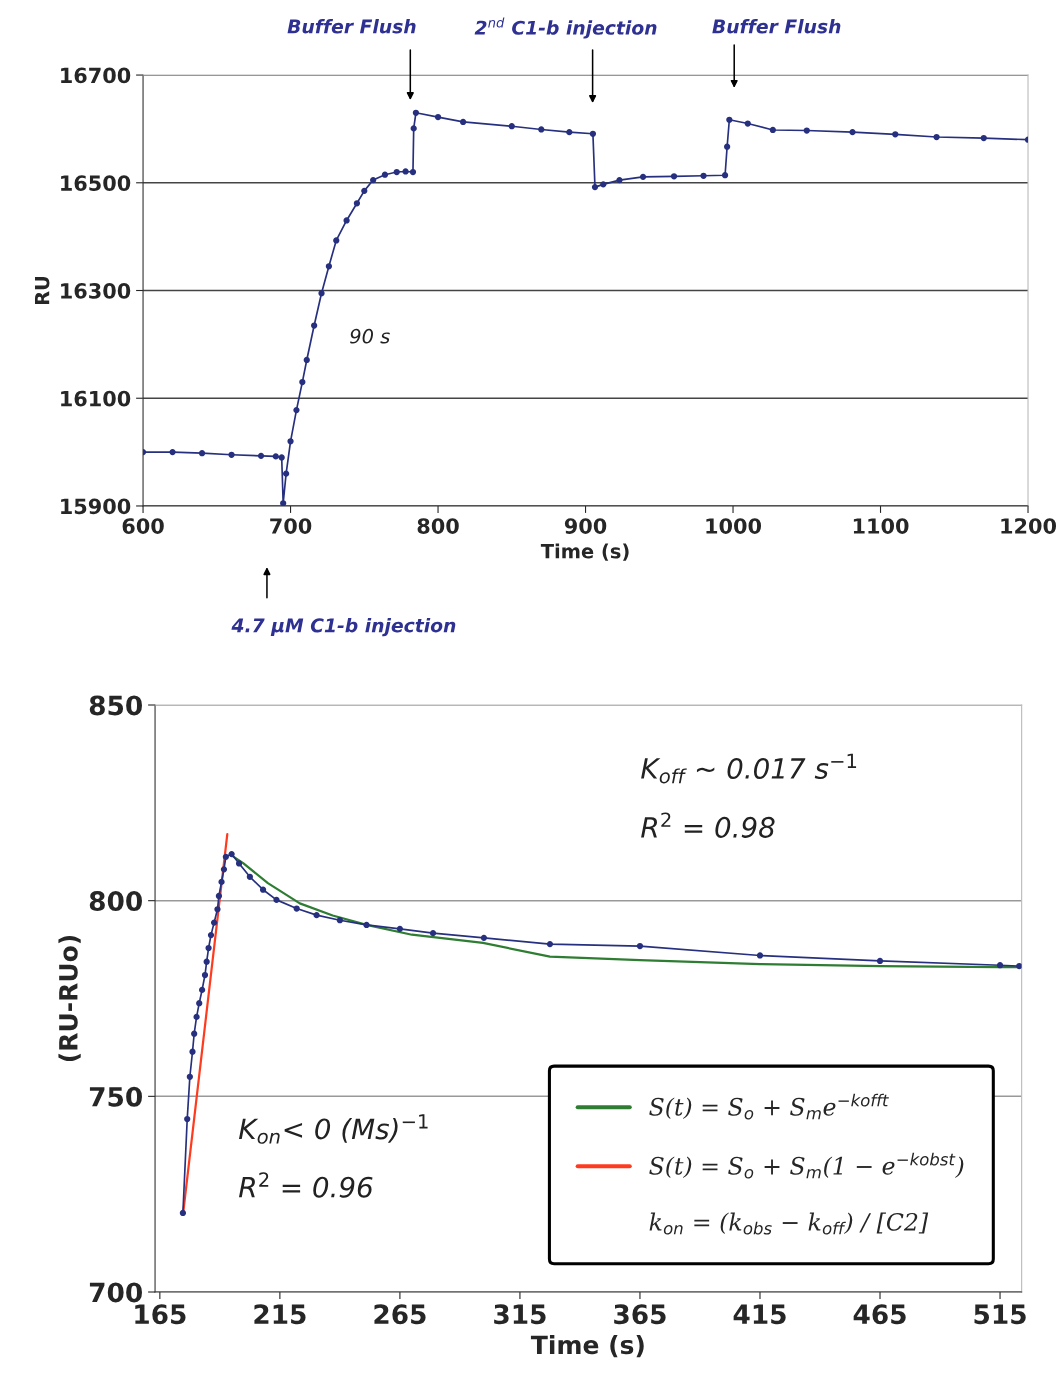 This screenshot has width=1062, height=1390. Describe the element at coordinates (42, 290) in the screenshot. I see `y-axis-title: RU` at that location.